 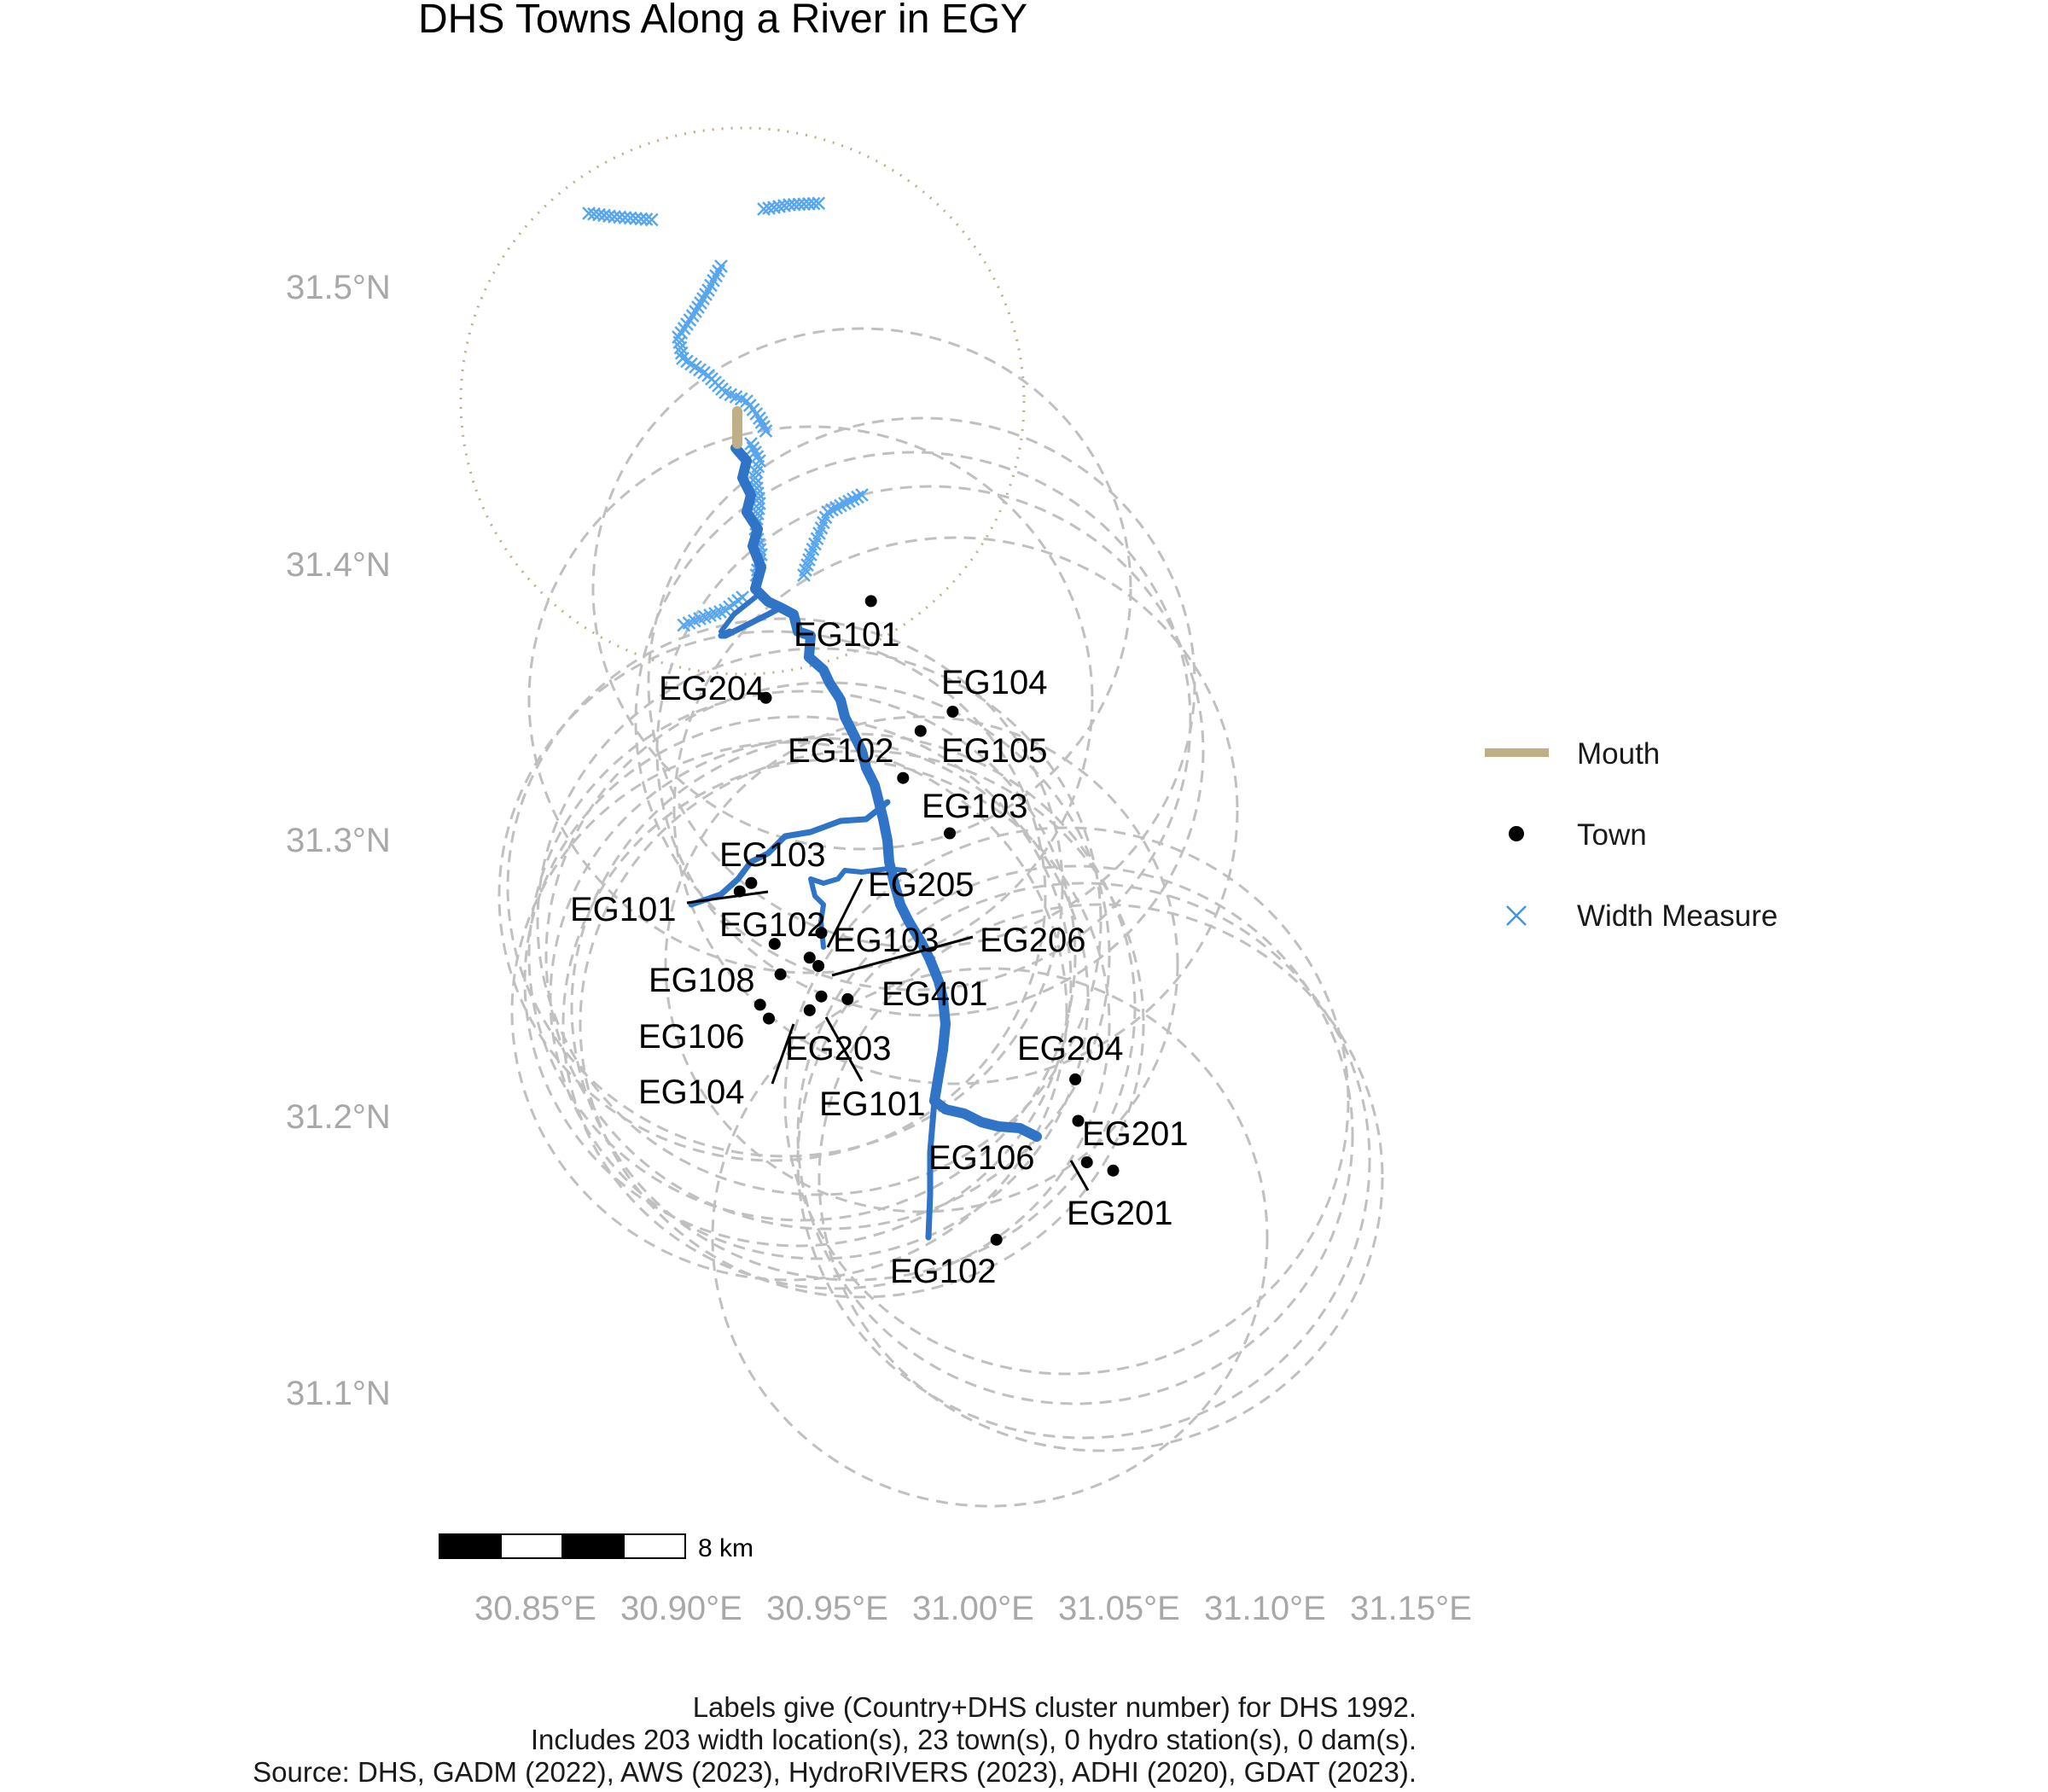 I want to click on legend: Mouth Town Width Measure, so click(x=1631, y=835).